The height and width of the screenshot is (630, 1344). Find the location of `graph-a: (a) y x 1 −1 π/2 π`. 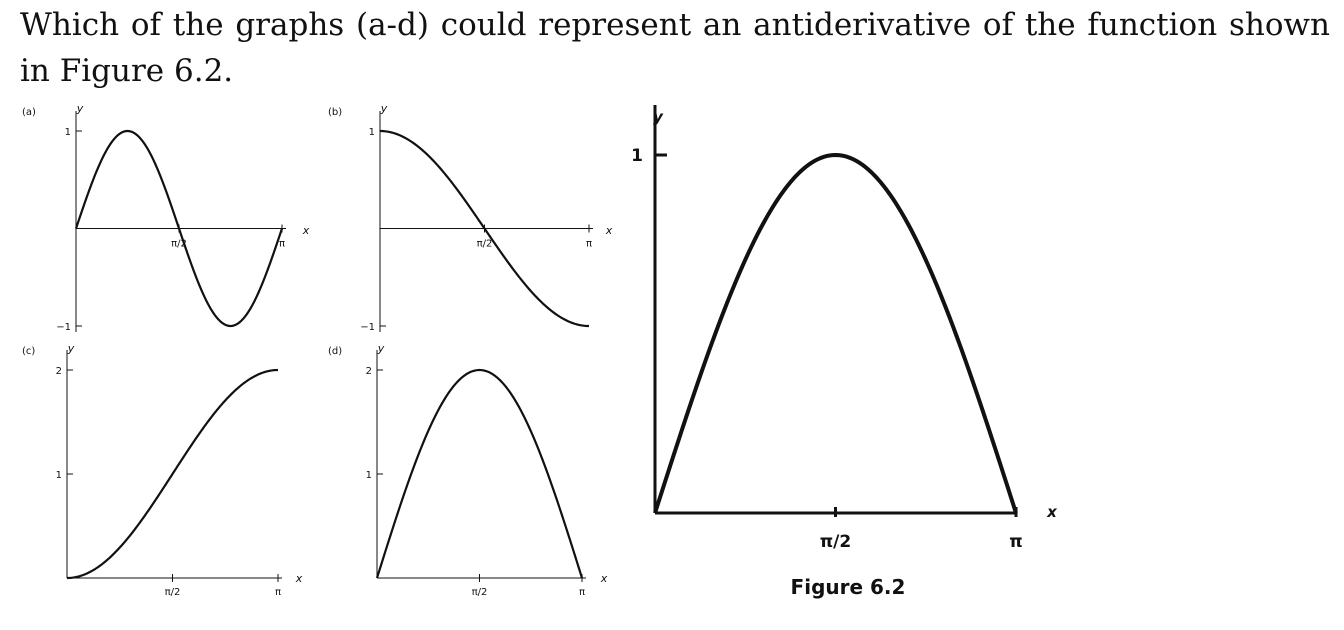

graph-a: (a) y x 1 −1 π/2 π is located at coordinates (166, 217).